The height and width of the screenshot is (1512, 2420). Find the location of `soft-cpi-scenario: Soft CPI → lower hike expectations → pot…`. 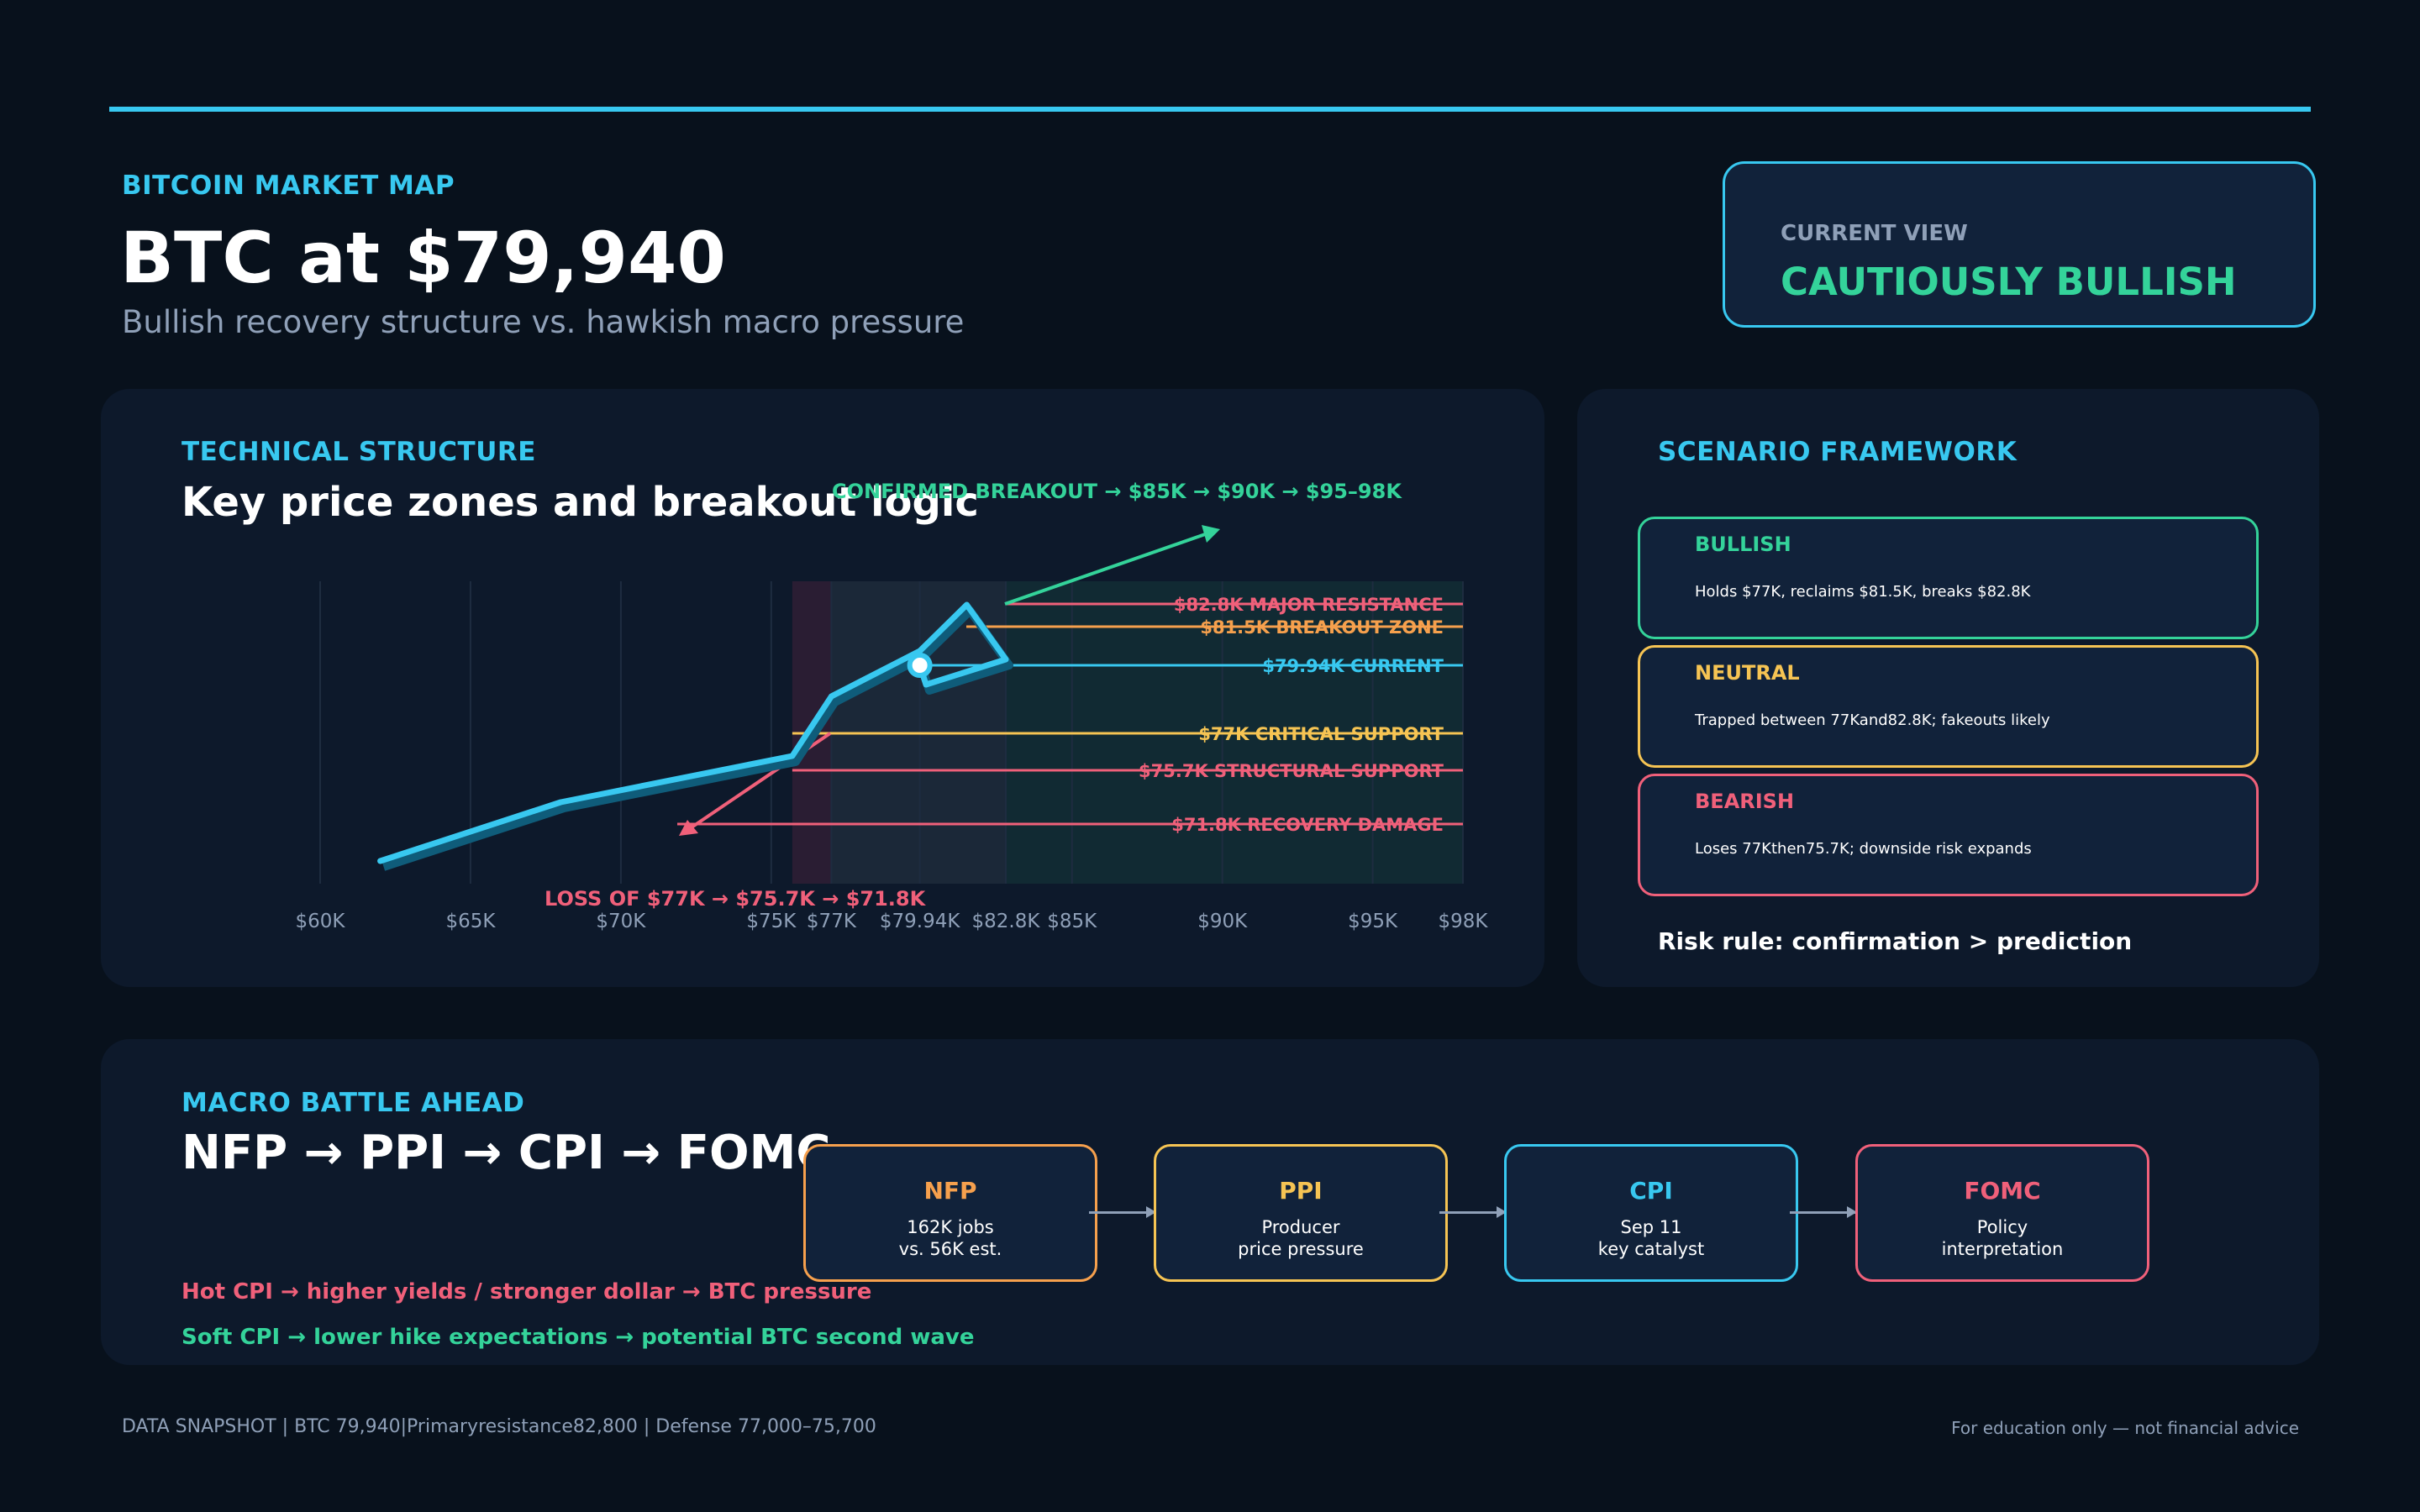

soft-cpi-scenario: Soft CPI → lower hike expectations → pot… is located at coordinates (578, 1337).